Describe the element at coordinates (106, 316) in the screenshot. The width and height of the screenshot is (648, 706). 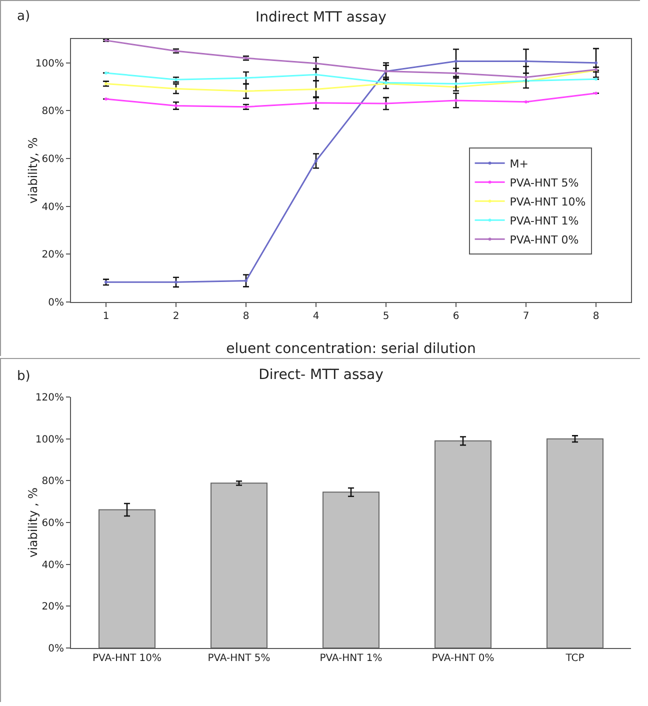
I see `x-tick-label: 1` at that location.